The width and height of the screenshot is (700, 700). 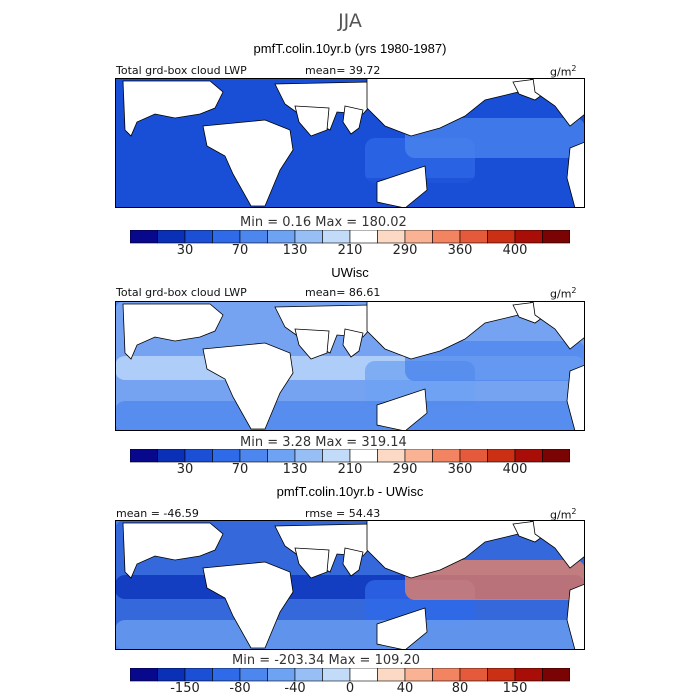 I want to click on panel-1-colorbar, so click(x=350, y=237).